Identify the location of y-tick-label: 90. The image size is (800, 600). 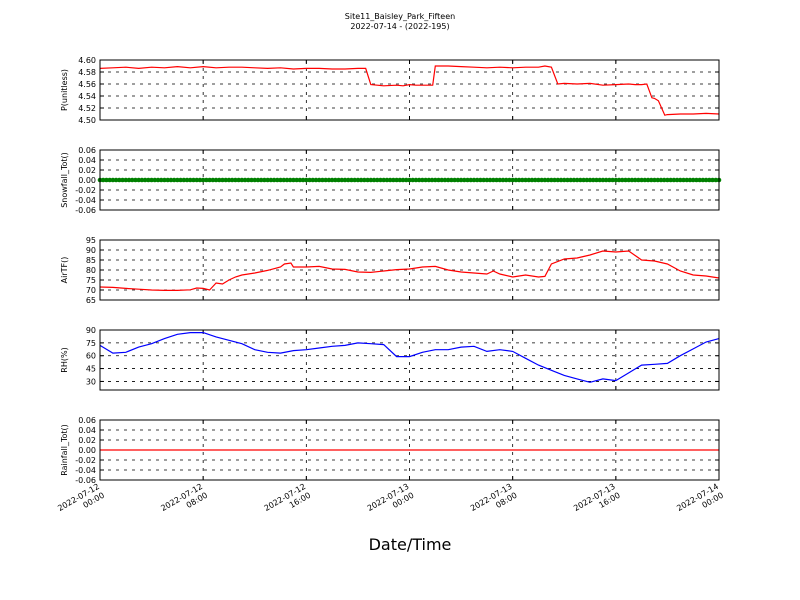
(91, 250).